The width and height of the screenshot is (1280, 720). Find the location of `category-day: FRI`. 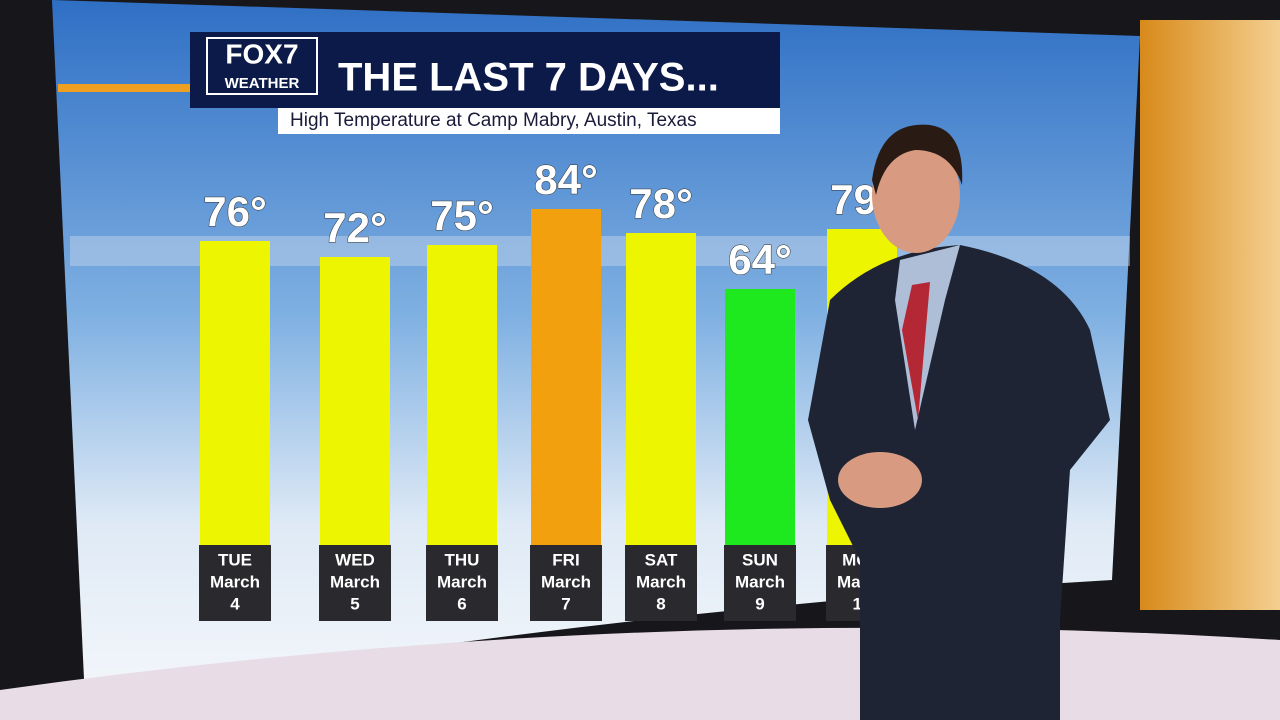

category-day: FRI is located at coordinates (565, 559).